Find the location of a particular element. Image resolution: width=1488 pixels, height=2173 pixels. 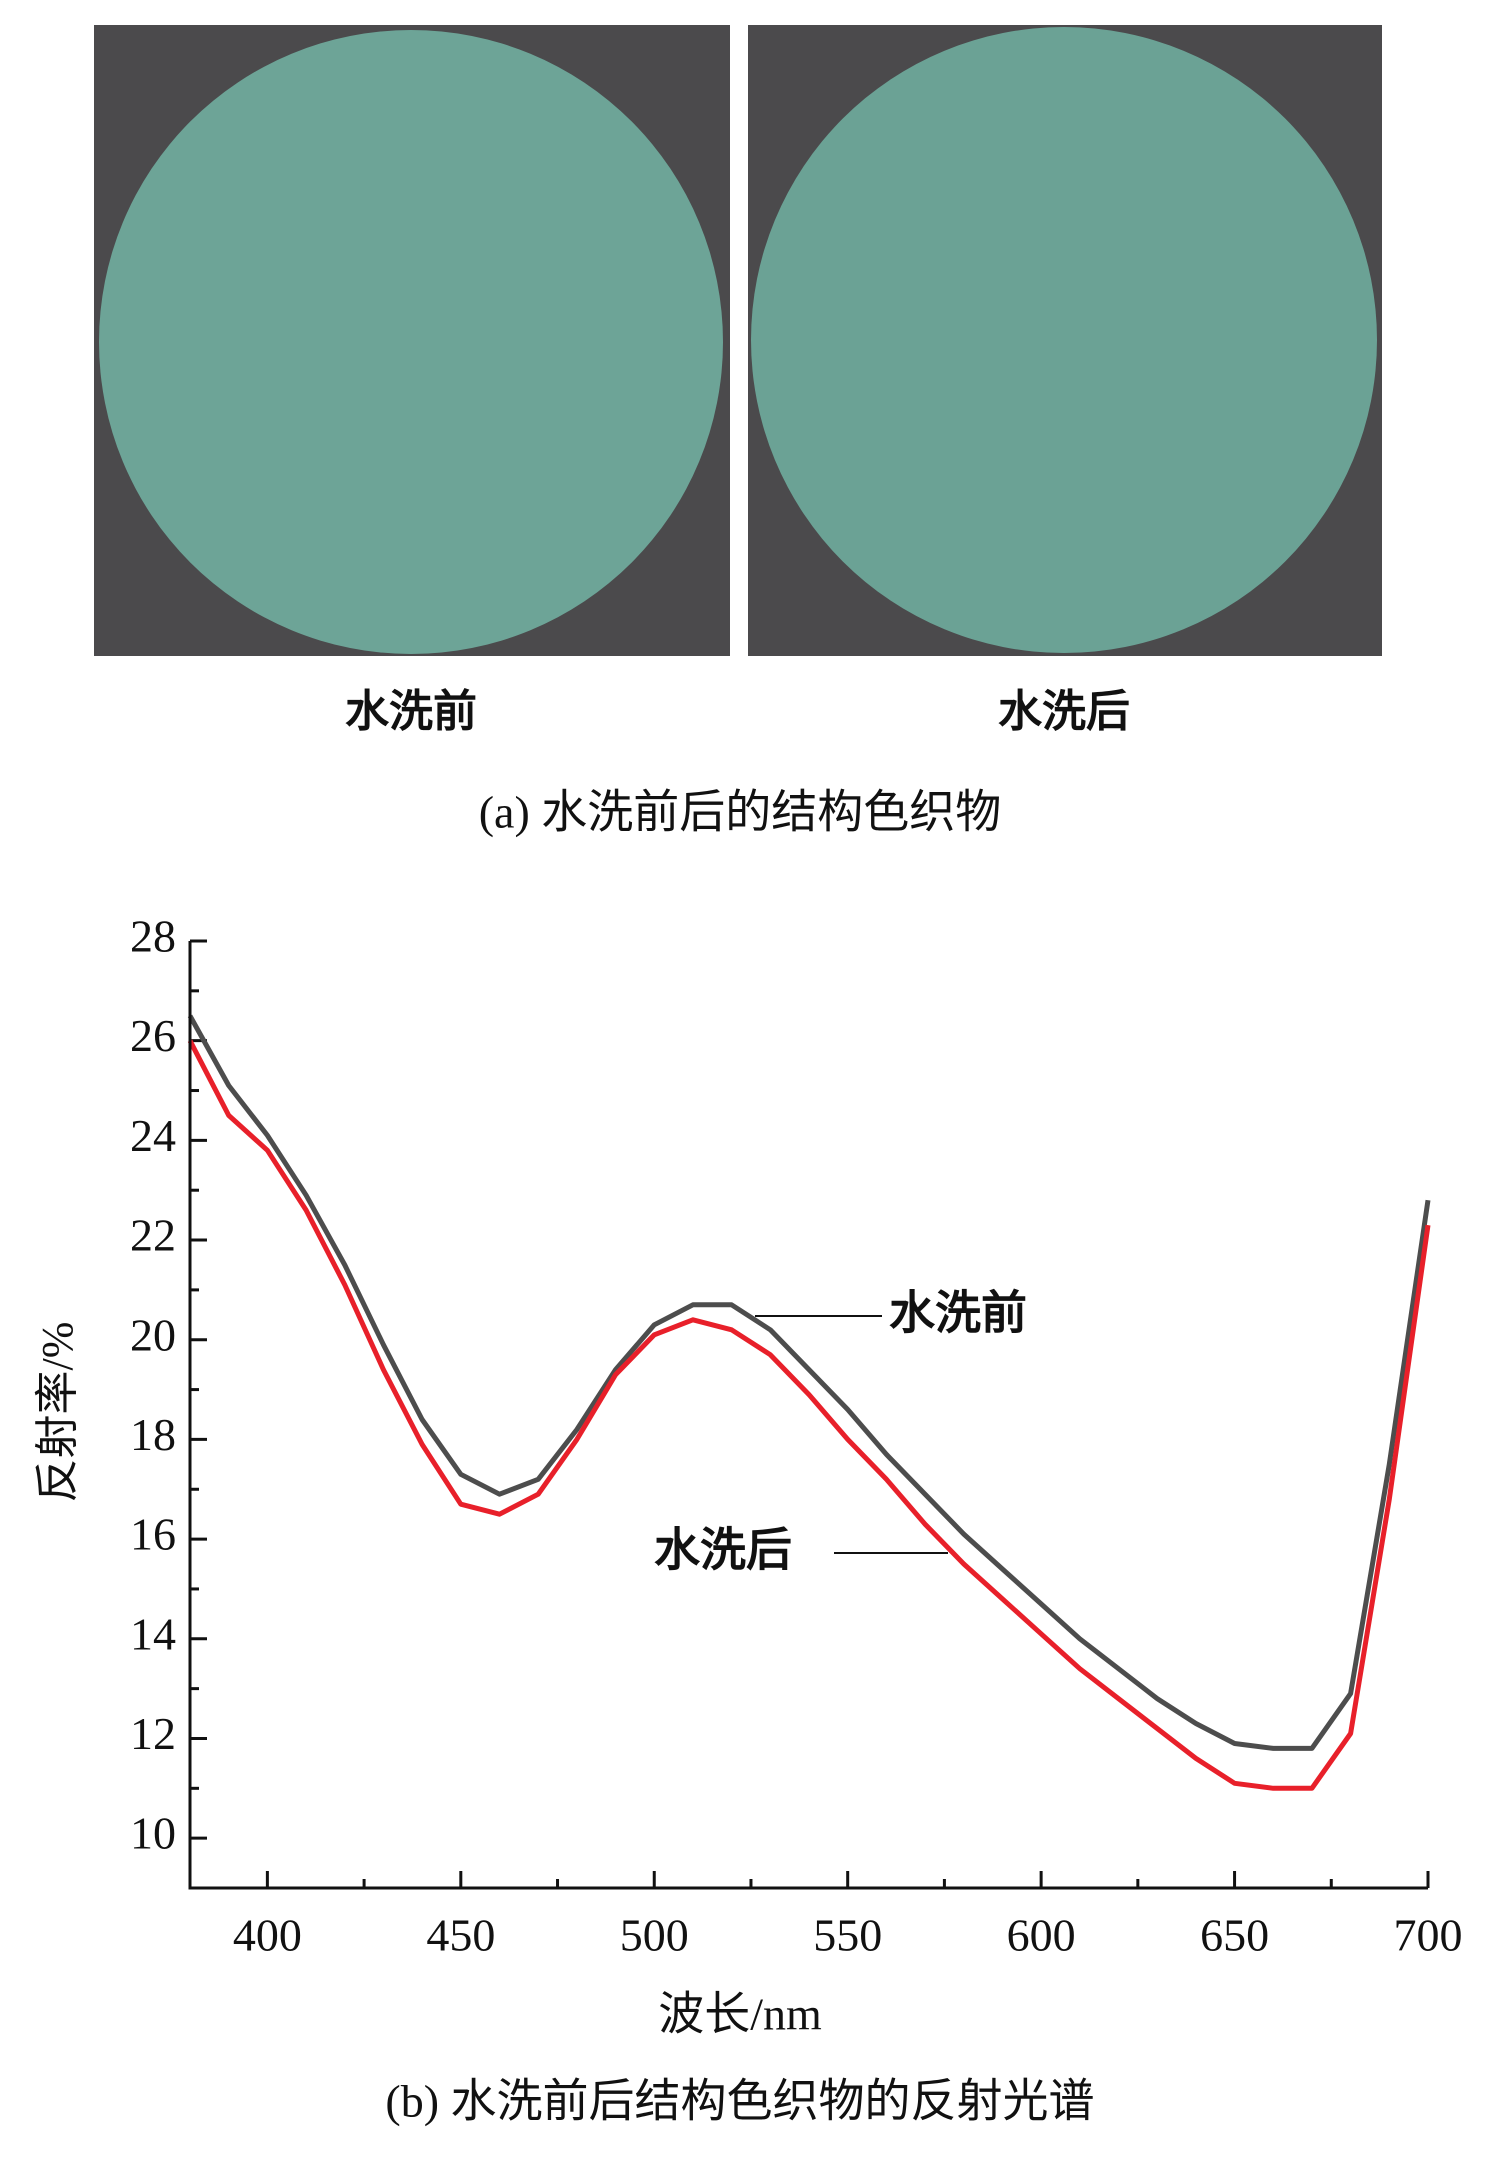

photo-label: 水洗前 is located at coordinates (411, 711).